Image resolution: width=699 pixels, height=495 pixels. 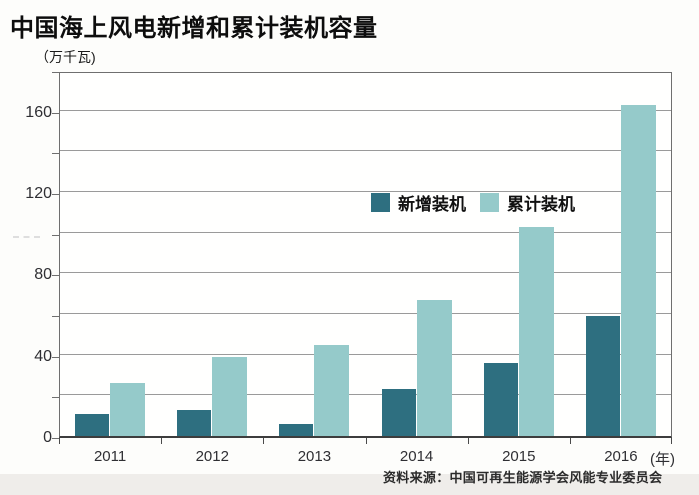 What do you see at coordinates (434, 367) in the screenshot?
I see `bar-cumulative-installed-2014` at bounding box center [434, 367].